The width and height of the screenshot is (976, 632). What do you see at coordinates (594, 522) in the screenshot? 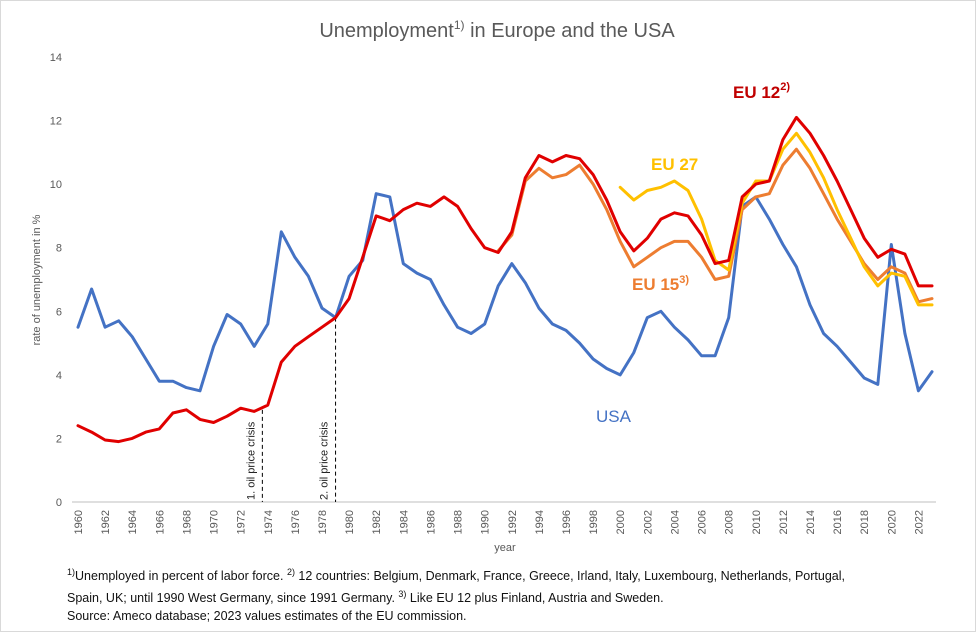
I see `x-tick-label: 1998` at bounding box center [594, 522].